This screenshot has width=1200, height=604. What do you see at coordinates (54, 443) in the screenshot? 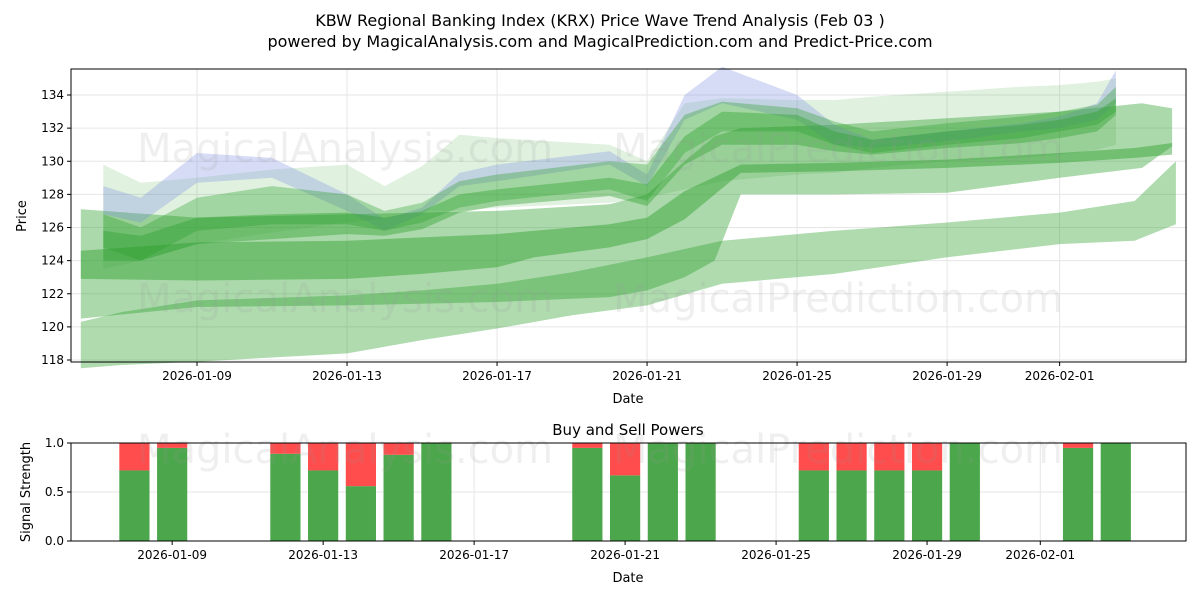
I see `y-tick-label: 1.0` at bounding box center [54, 443].